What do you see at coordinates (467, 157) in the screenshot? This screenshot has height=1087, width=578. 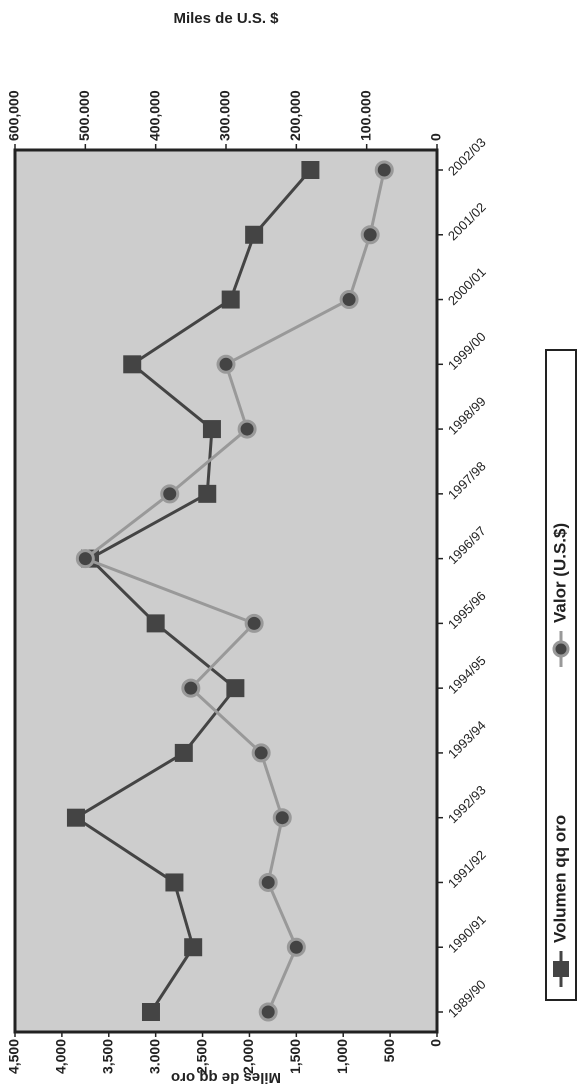 I see `x-tick-label: 2002/03` at bounding box center [467, 157].